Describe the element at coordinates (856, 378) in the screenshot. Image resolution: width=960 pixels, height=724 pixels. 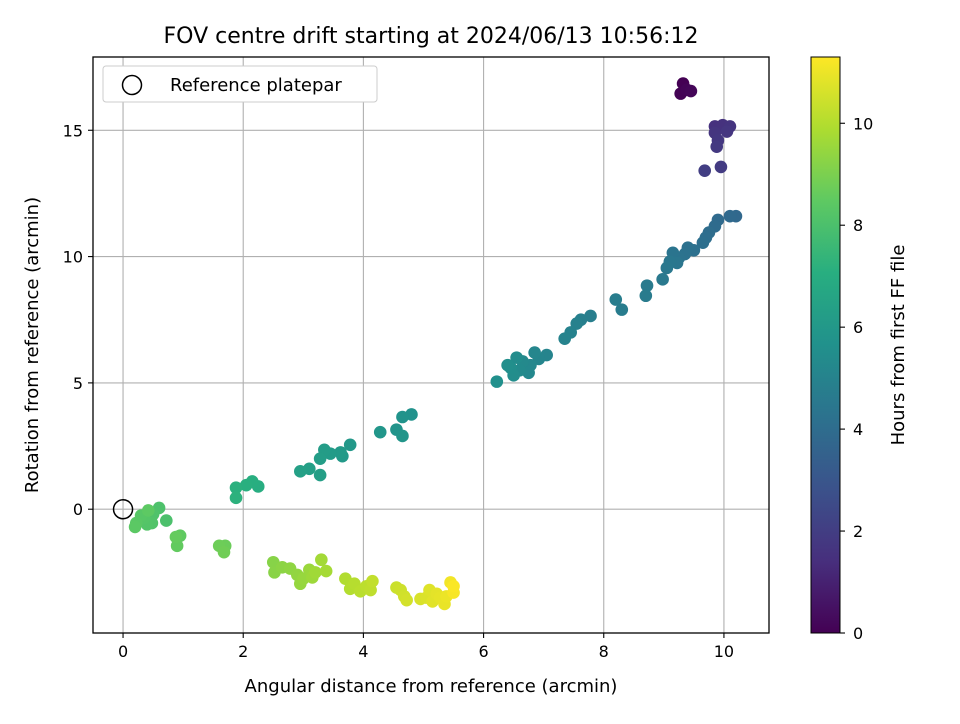
I see `colorbar-ticks: 0 2 4 6 8 10` at that location.